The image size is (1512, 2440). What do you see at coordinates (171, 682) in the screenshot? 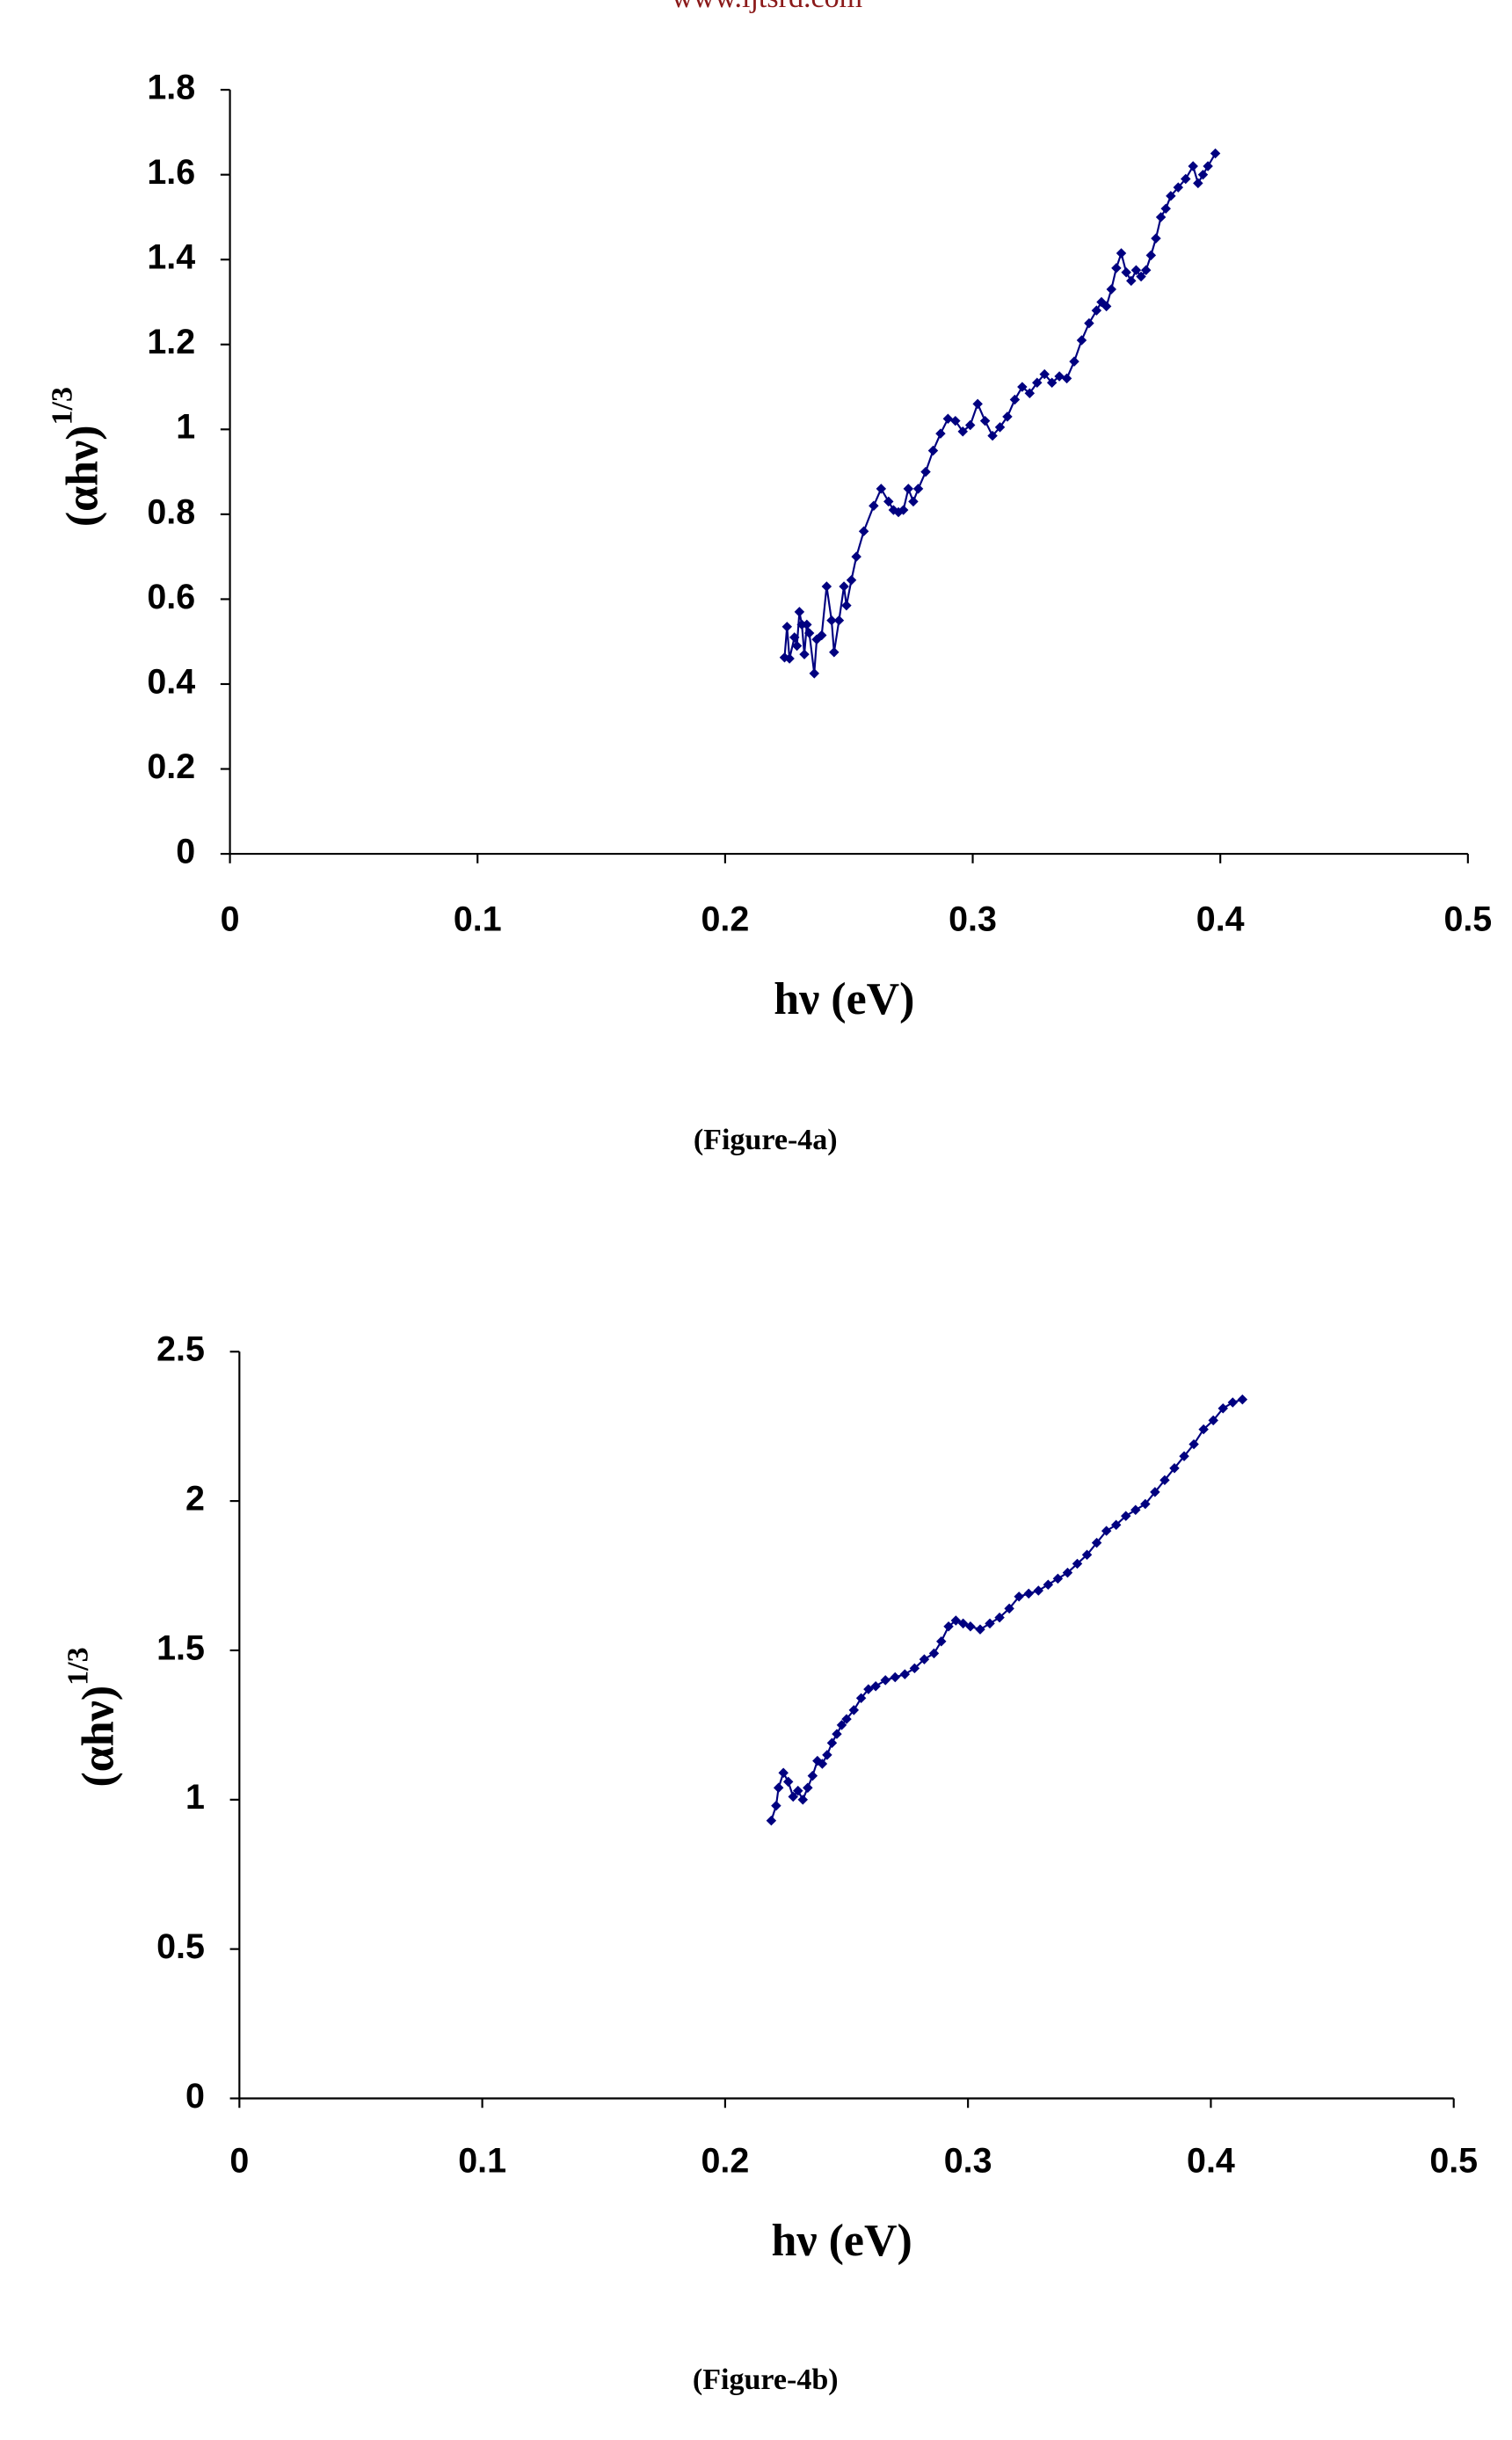
I see `y-tick-label: 0.4` at bounding box center [171, 682].